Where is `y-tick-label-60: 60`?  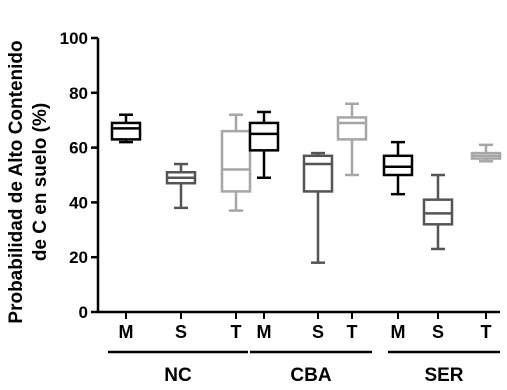 y-tick-label-60: 60 is located at coordinates (78, 148).